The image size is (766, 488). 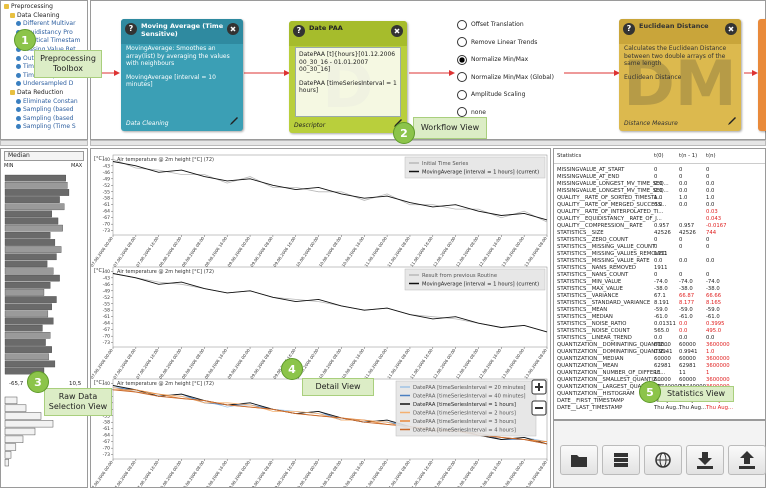 What do you see at coordinates (10, 447) in the screenshot?
I see `distribution-bar` at bounding box center [10, 447].